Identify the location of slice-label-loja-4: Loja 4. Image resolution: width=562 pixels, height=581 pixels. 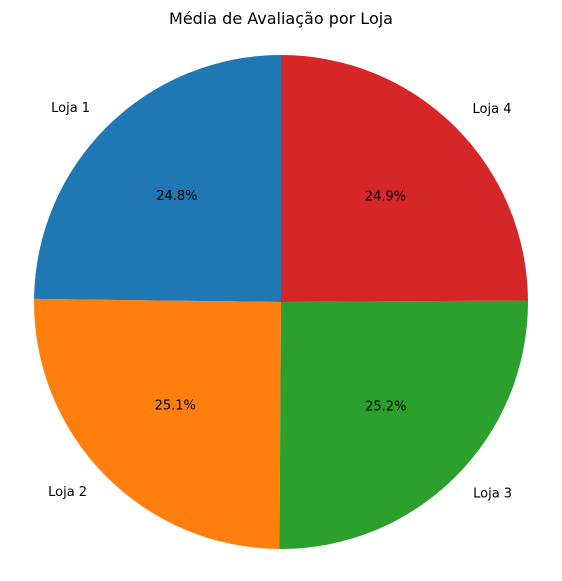
(492, 109).